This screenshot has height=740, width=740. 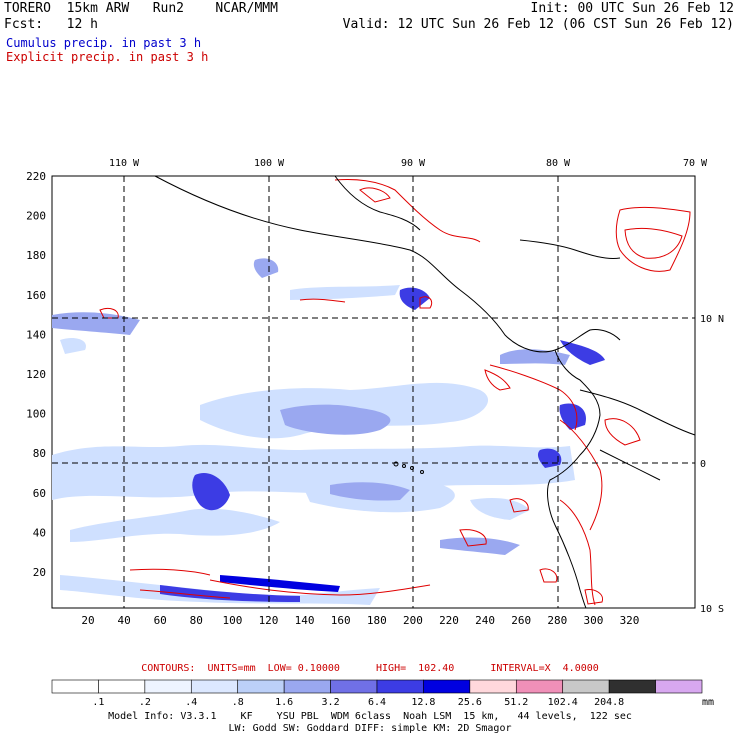 What do you see at coordinates (39, 532) in the screenshot?
I see `y-tick-label: 40` at bounding box center [39, 532].